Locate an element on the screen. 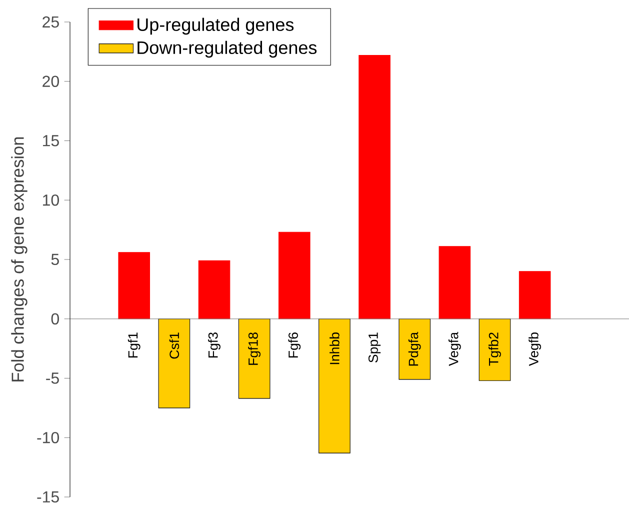 The image size is (629, 505). y-axis-title: Fold changes of gene expresion is located at coordinates (19, 259).